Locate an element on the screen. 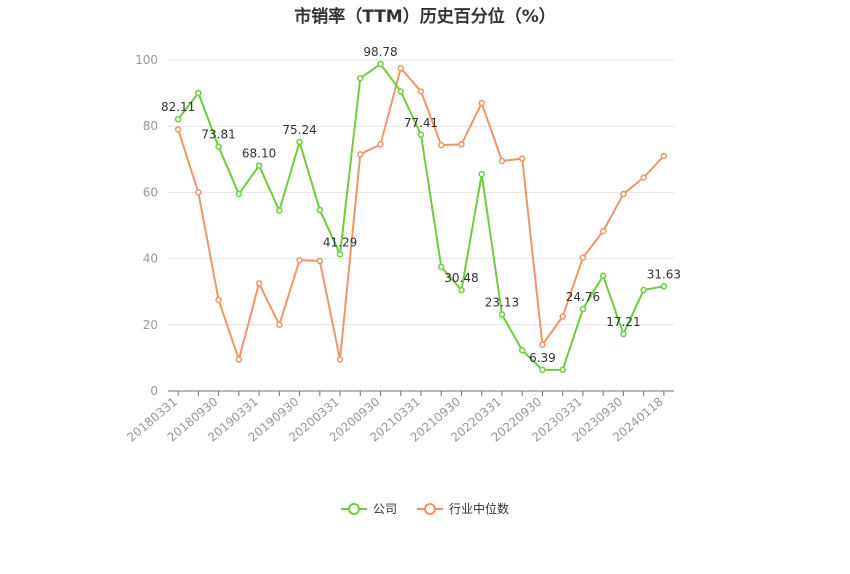 The height and width of the screenshot is (574, 850). y-tick-label: 80 is located at coordinates (150, 126).